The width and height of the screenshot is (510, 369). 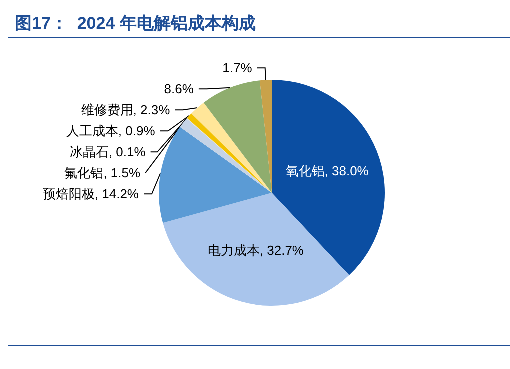 What do you see at coordinates (328, 171) in the screenshot?
I see `slice-label: 氧化铝, 38.0%` at bounding box center [328, 171].